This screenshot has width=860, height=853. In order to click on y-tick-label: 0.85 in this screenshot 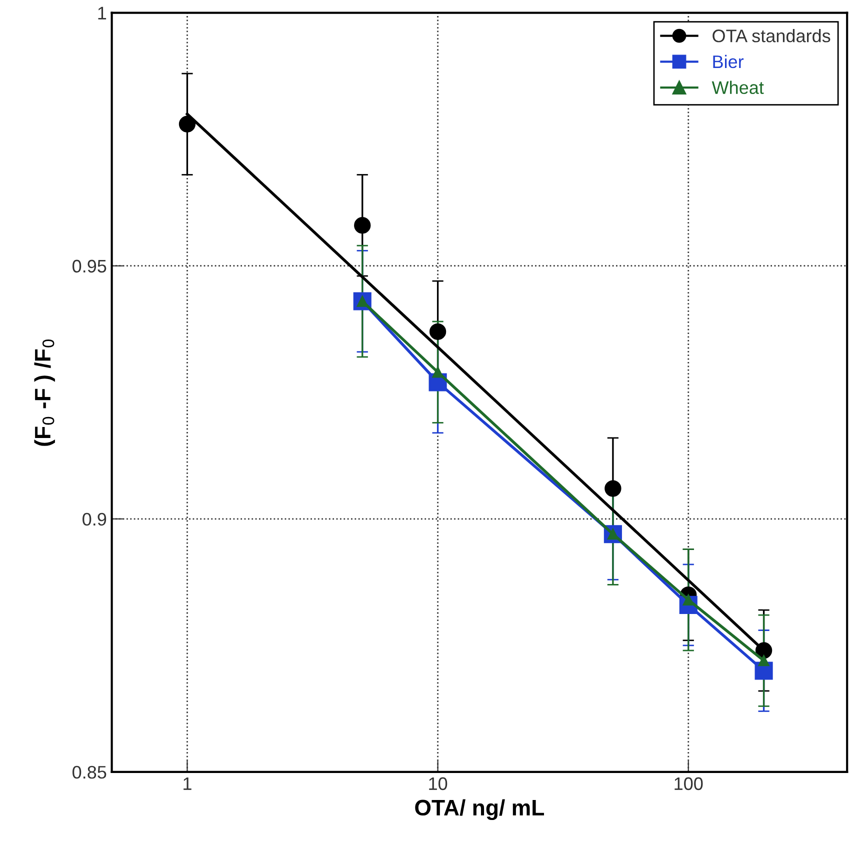, I will do `click(89, 772)`.